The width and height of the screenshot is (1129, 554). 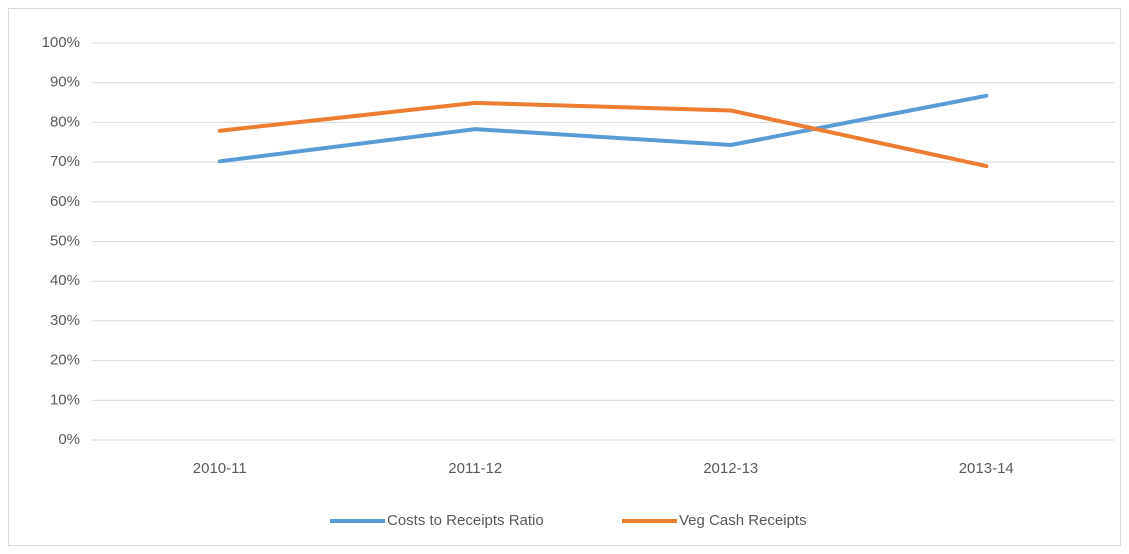 What do you see at coordinates (69, 439) in the screenshot?
I see `y-tick-label: 0%` at bounding box center [69, 439].